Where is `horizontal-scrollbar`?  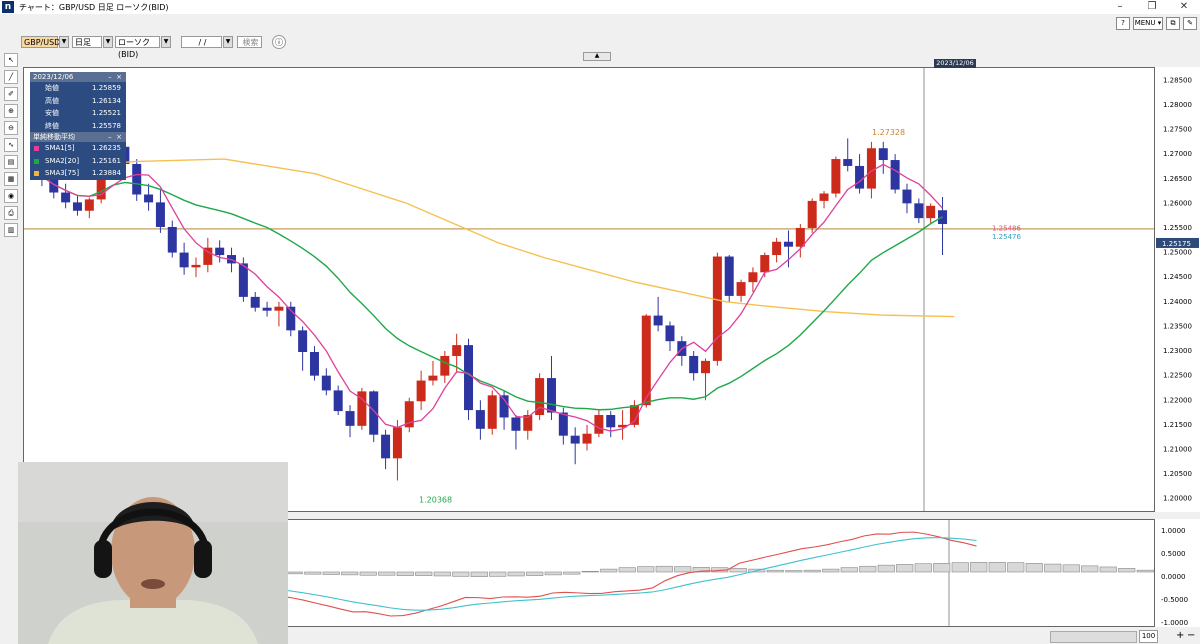
horizontal-scrollbar is located at coordinates (1093, 637).